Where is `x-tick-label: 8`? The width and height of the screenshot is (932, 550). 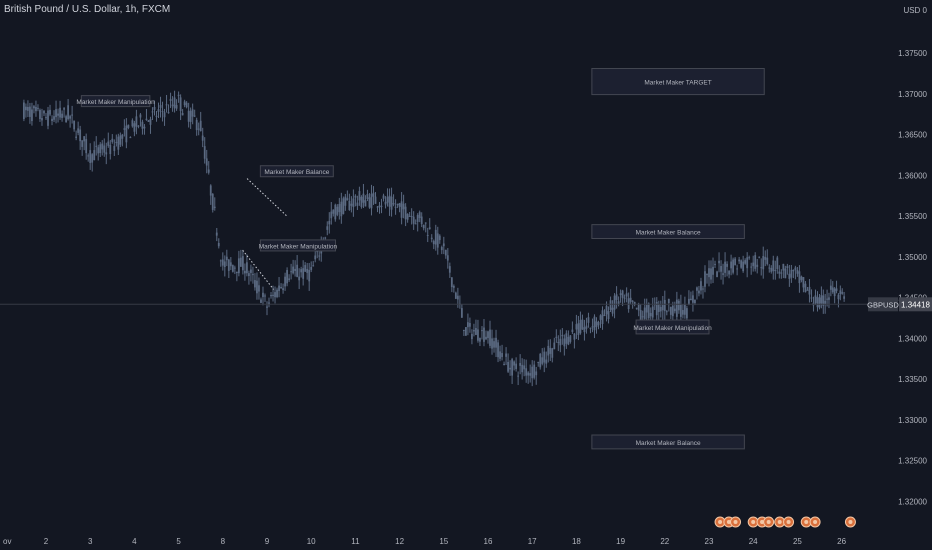 x-tick-label: 8 is located at coordinates (223, 541).